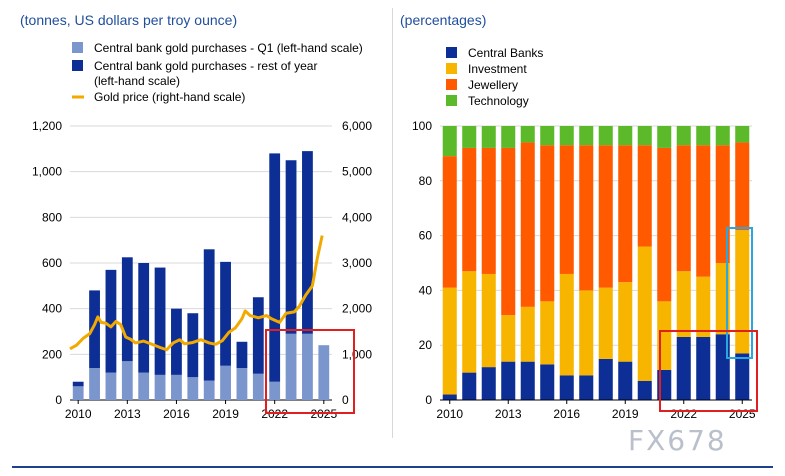 The height and width of the screenshot is (476, 785). I want to click on right-y-tick-label: 1,000, so click(357, 354).